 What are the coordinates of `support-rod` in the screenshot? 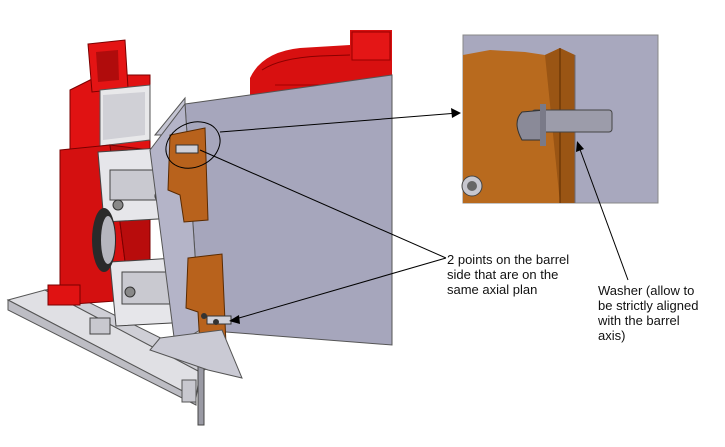 It's located at (201, 395).